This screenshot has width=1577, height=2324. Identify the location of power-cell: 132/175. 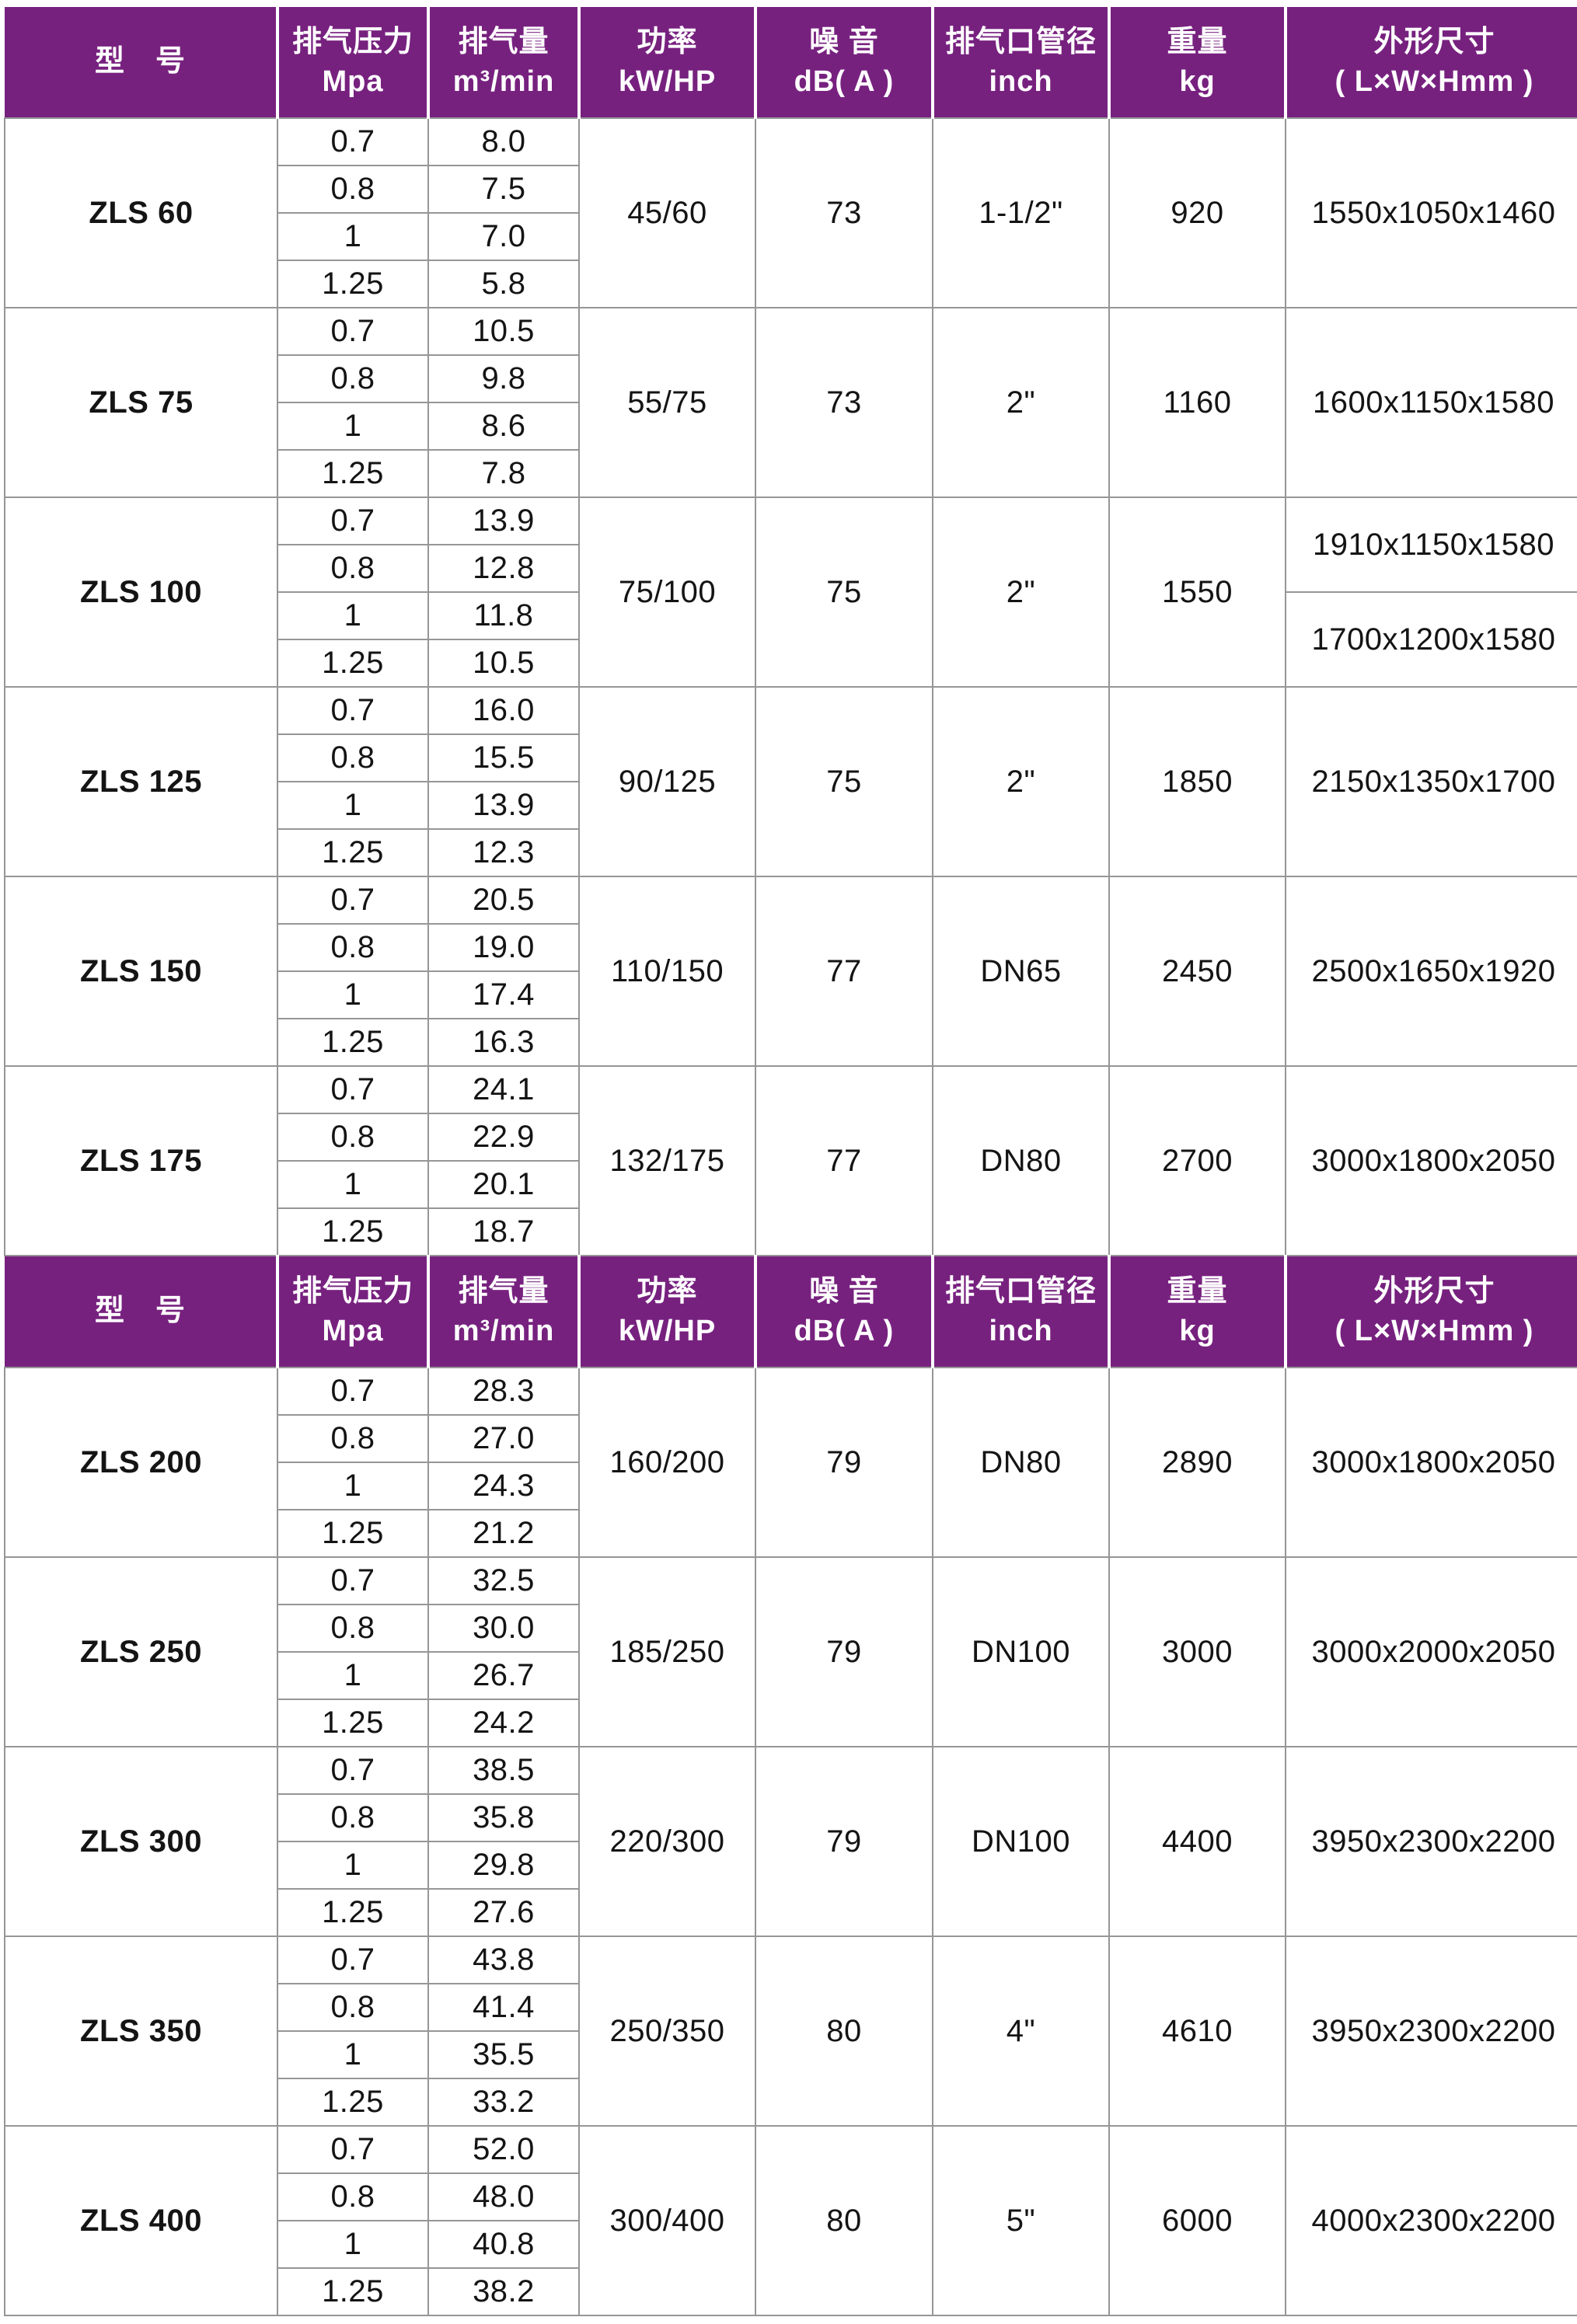
(667, 1160).